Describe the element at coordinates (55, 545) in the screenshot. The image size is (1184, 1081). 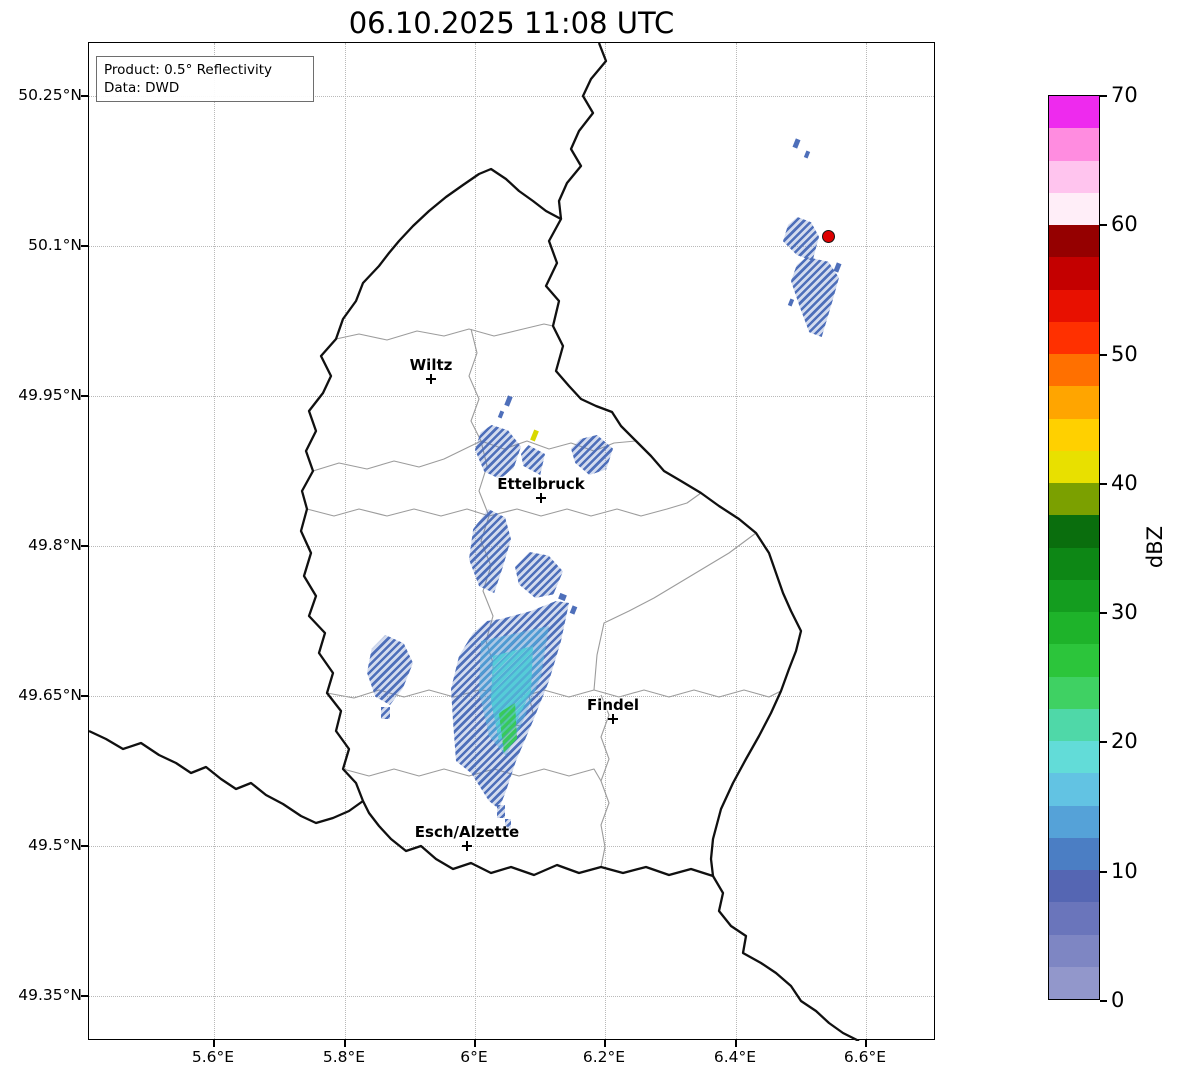
I see `y-tick-label: 49.8°N` at that location.